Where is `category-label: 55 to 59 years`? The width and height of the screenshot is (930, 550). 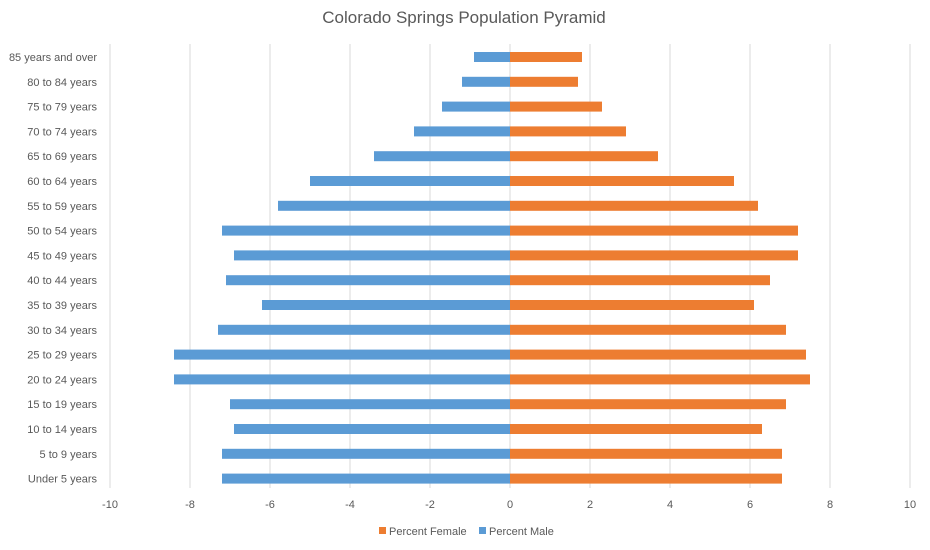 category-label: 55 to 59 years is located at coordinates (62, 207).